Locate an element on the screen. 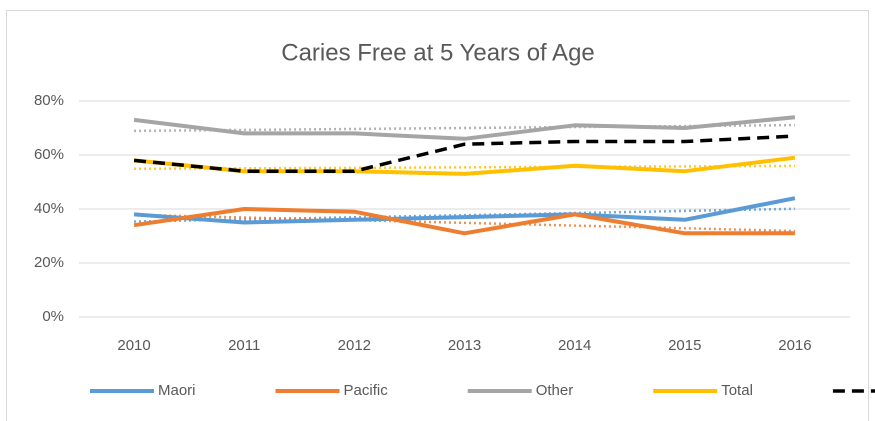 The image size is (875, 421). y-tick-label: 60% is located at coordinates (49, 154).